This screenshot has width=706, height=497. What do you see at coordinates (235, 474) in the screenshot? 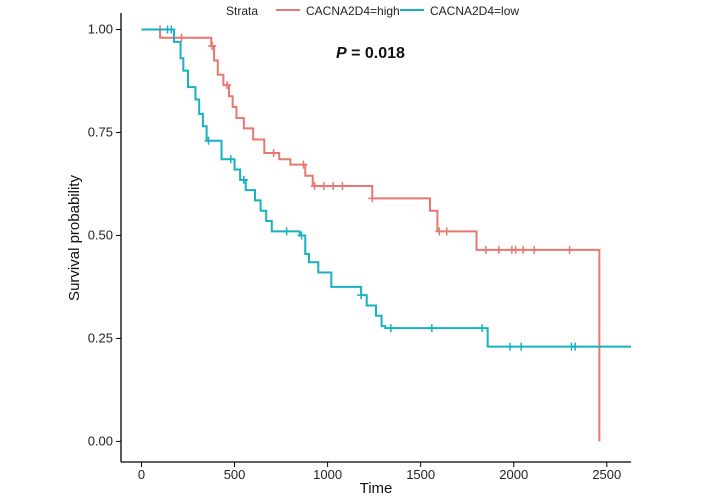
I see `x-tick-label: 500` at bounding box center [235, 474].